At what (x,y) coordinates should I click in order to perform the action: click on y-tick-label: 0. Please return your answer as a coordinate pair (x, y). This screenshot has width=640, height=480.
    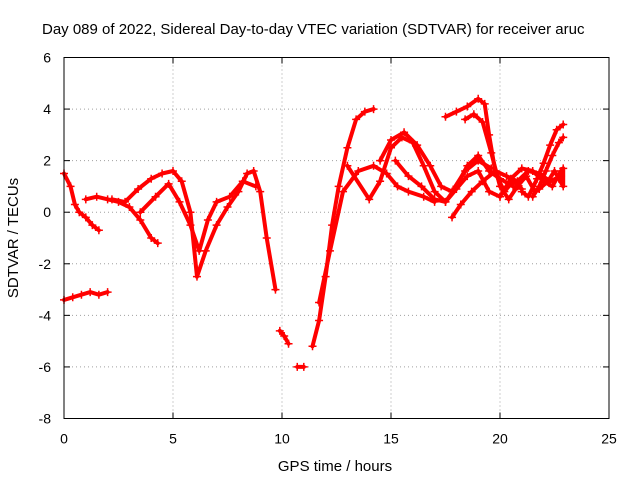
    Looking at the image, I should click on (47, 212).